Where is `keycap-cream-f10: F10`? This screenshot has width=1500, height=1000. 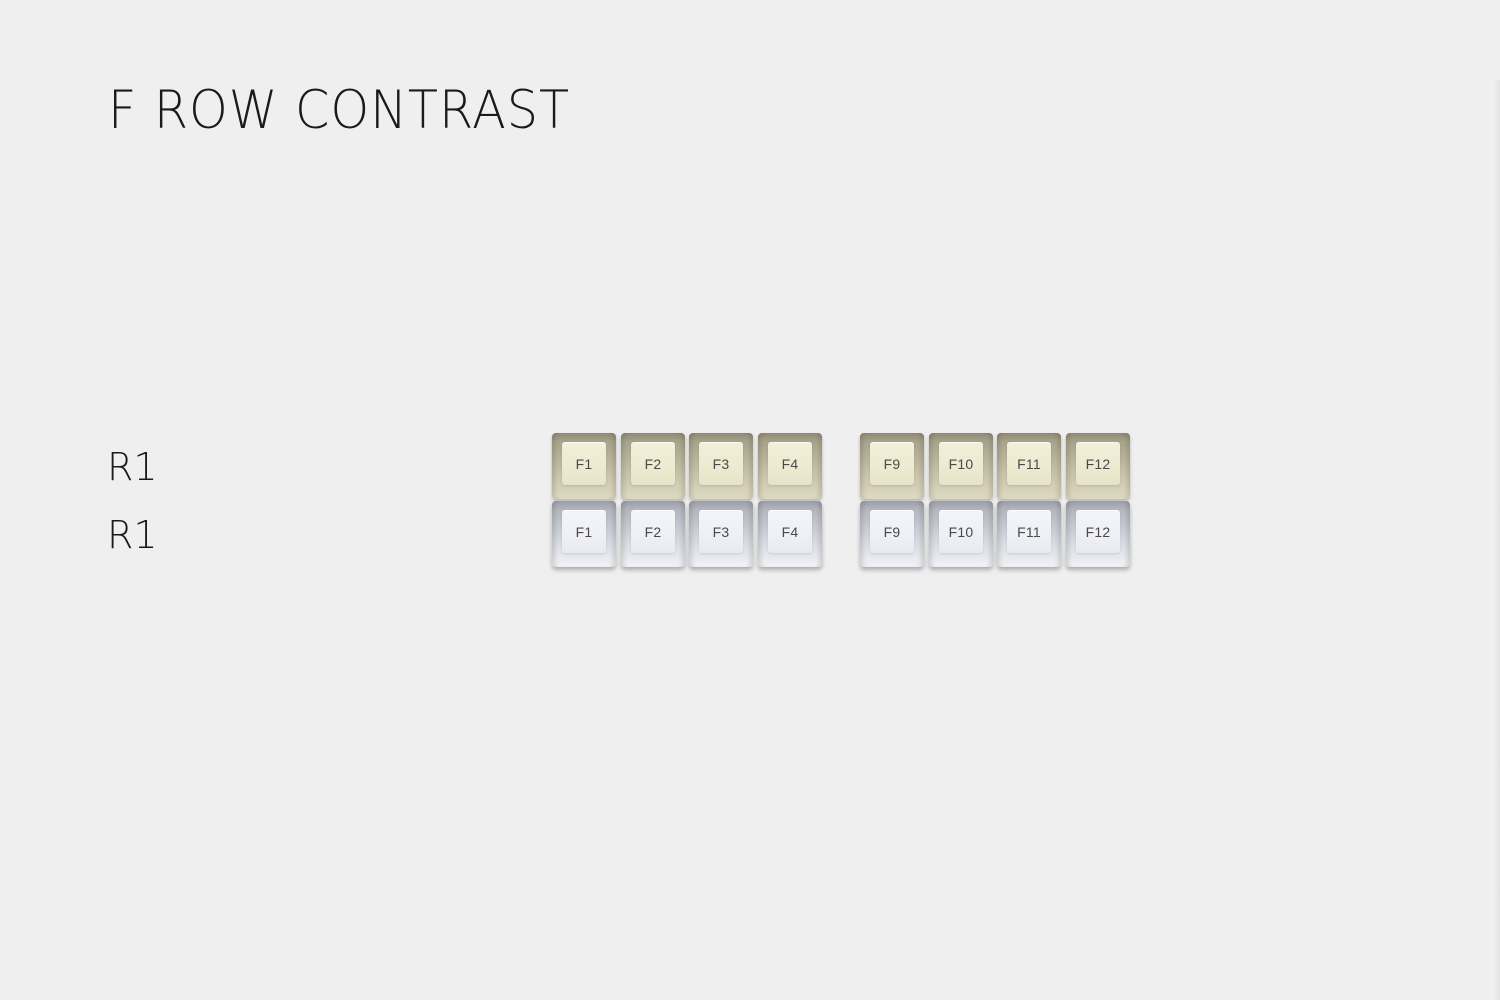 keycap-cream-f10: F10 is located at coordinates (961, 466).